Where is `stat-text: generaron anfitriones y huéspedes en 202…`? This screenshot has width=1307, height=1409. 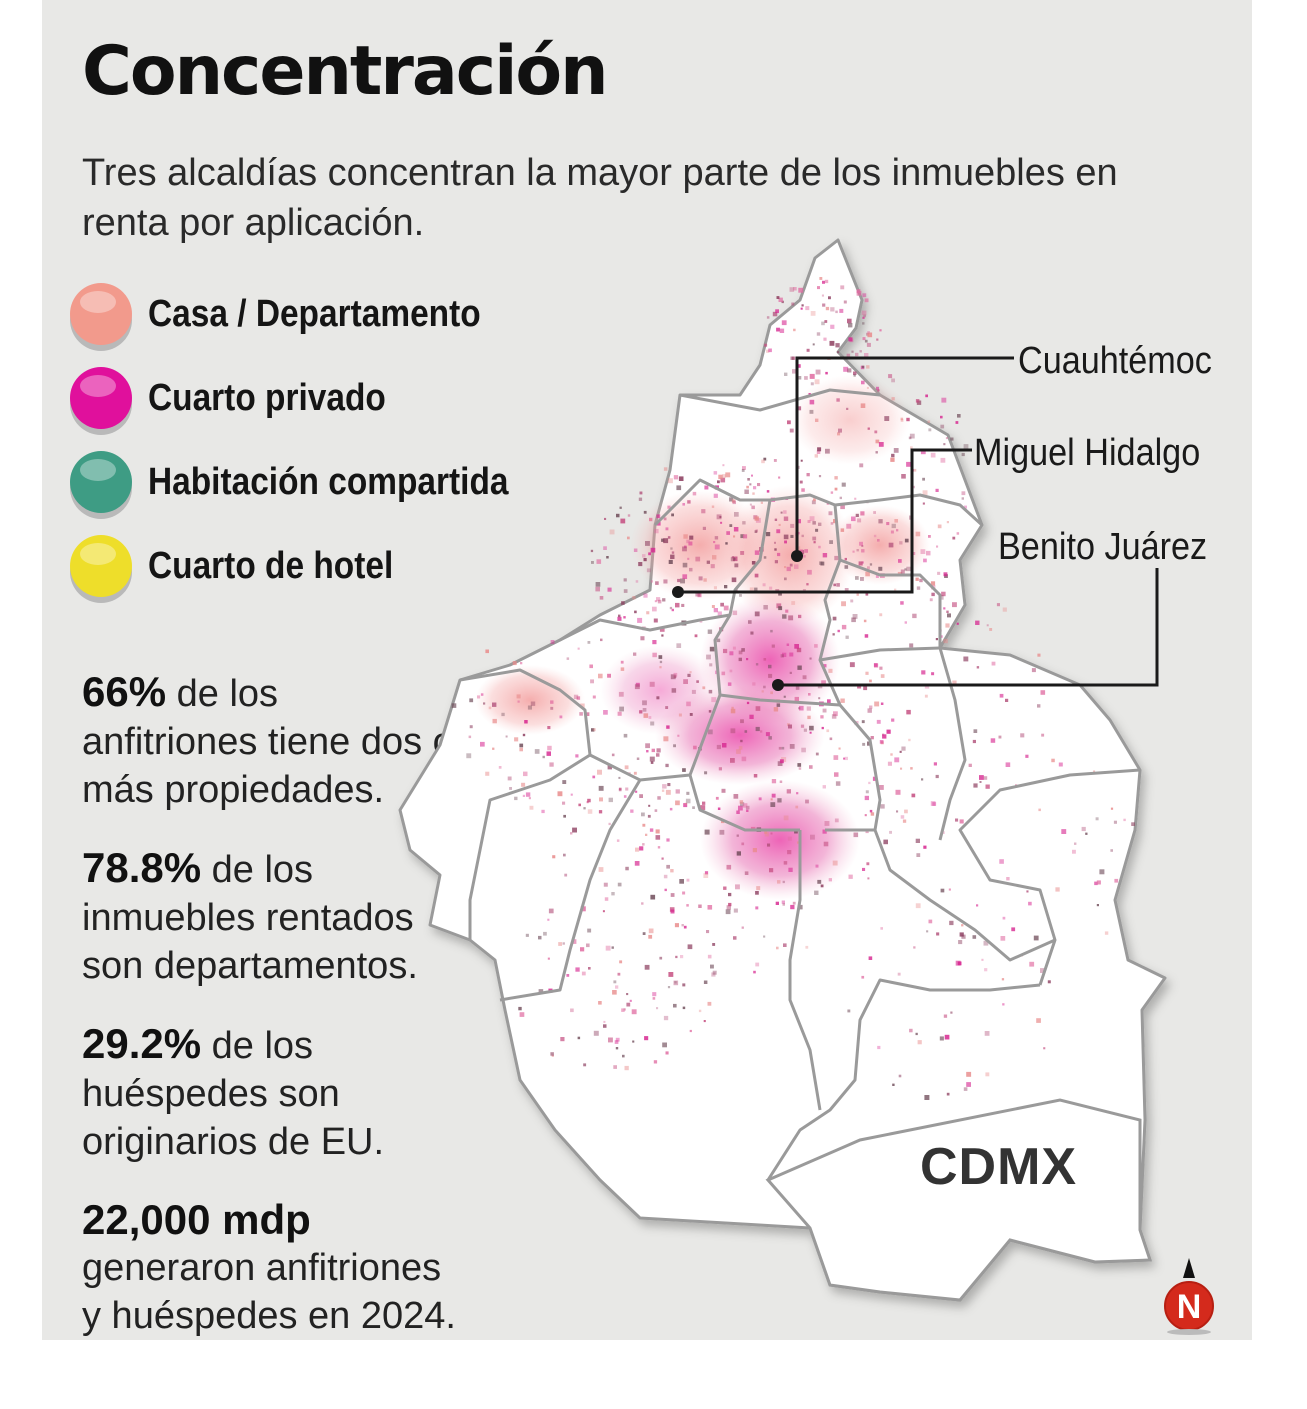 stat-text: generaron anfitriones y huéspedes en 202… is located at coordinates (269, 1292).